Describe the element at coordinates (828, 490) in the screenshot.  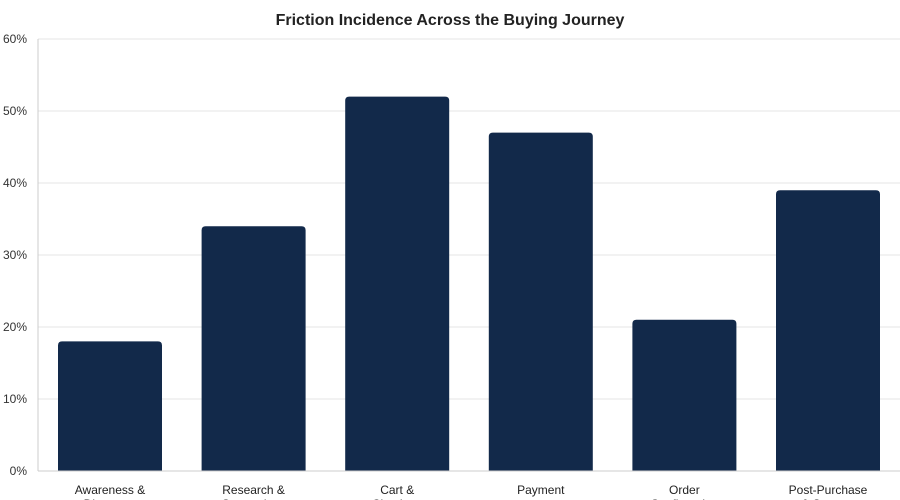
I see `x-tick-label: Post-Purchase` at that location.